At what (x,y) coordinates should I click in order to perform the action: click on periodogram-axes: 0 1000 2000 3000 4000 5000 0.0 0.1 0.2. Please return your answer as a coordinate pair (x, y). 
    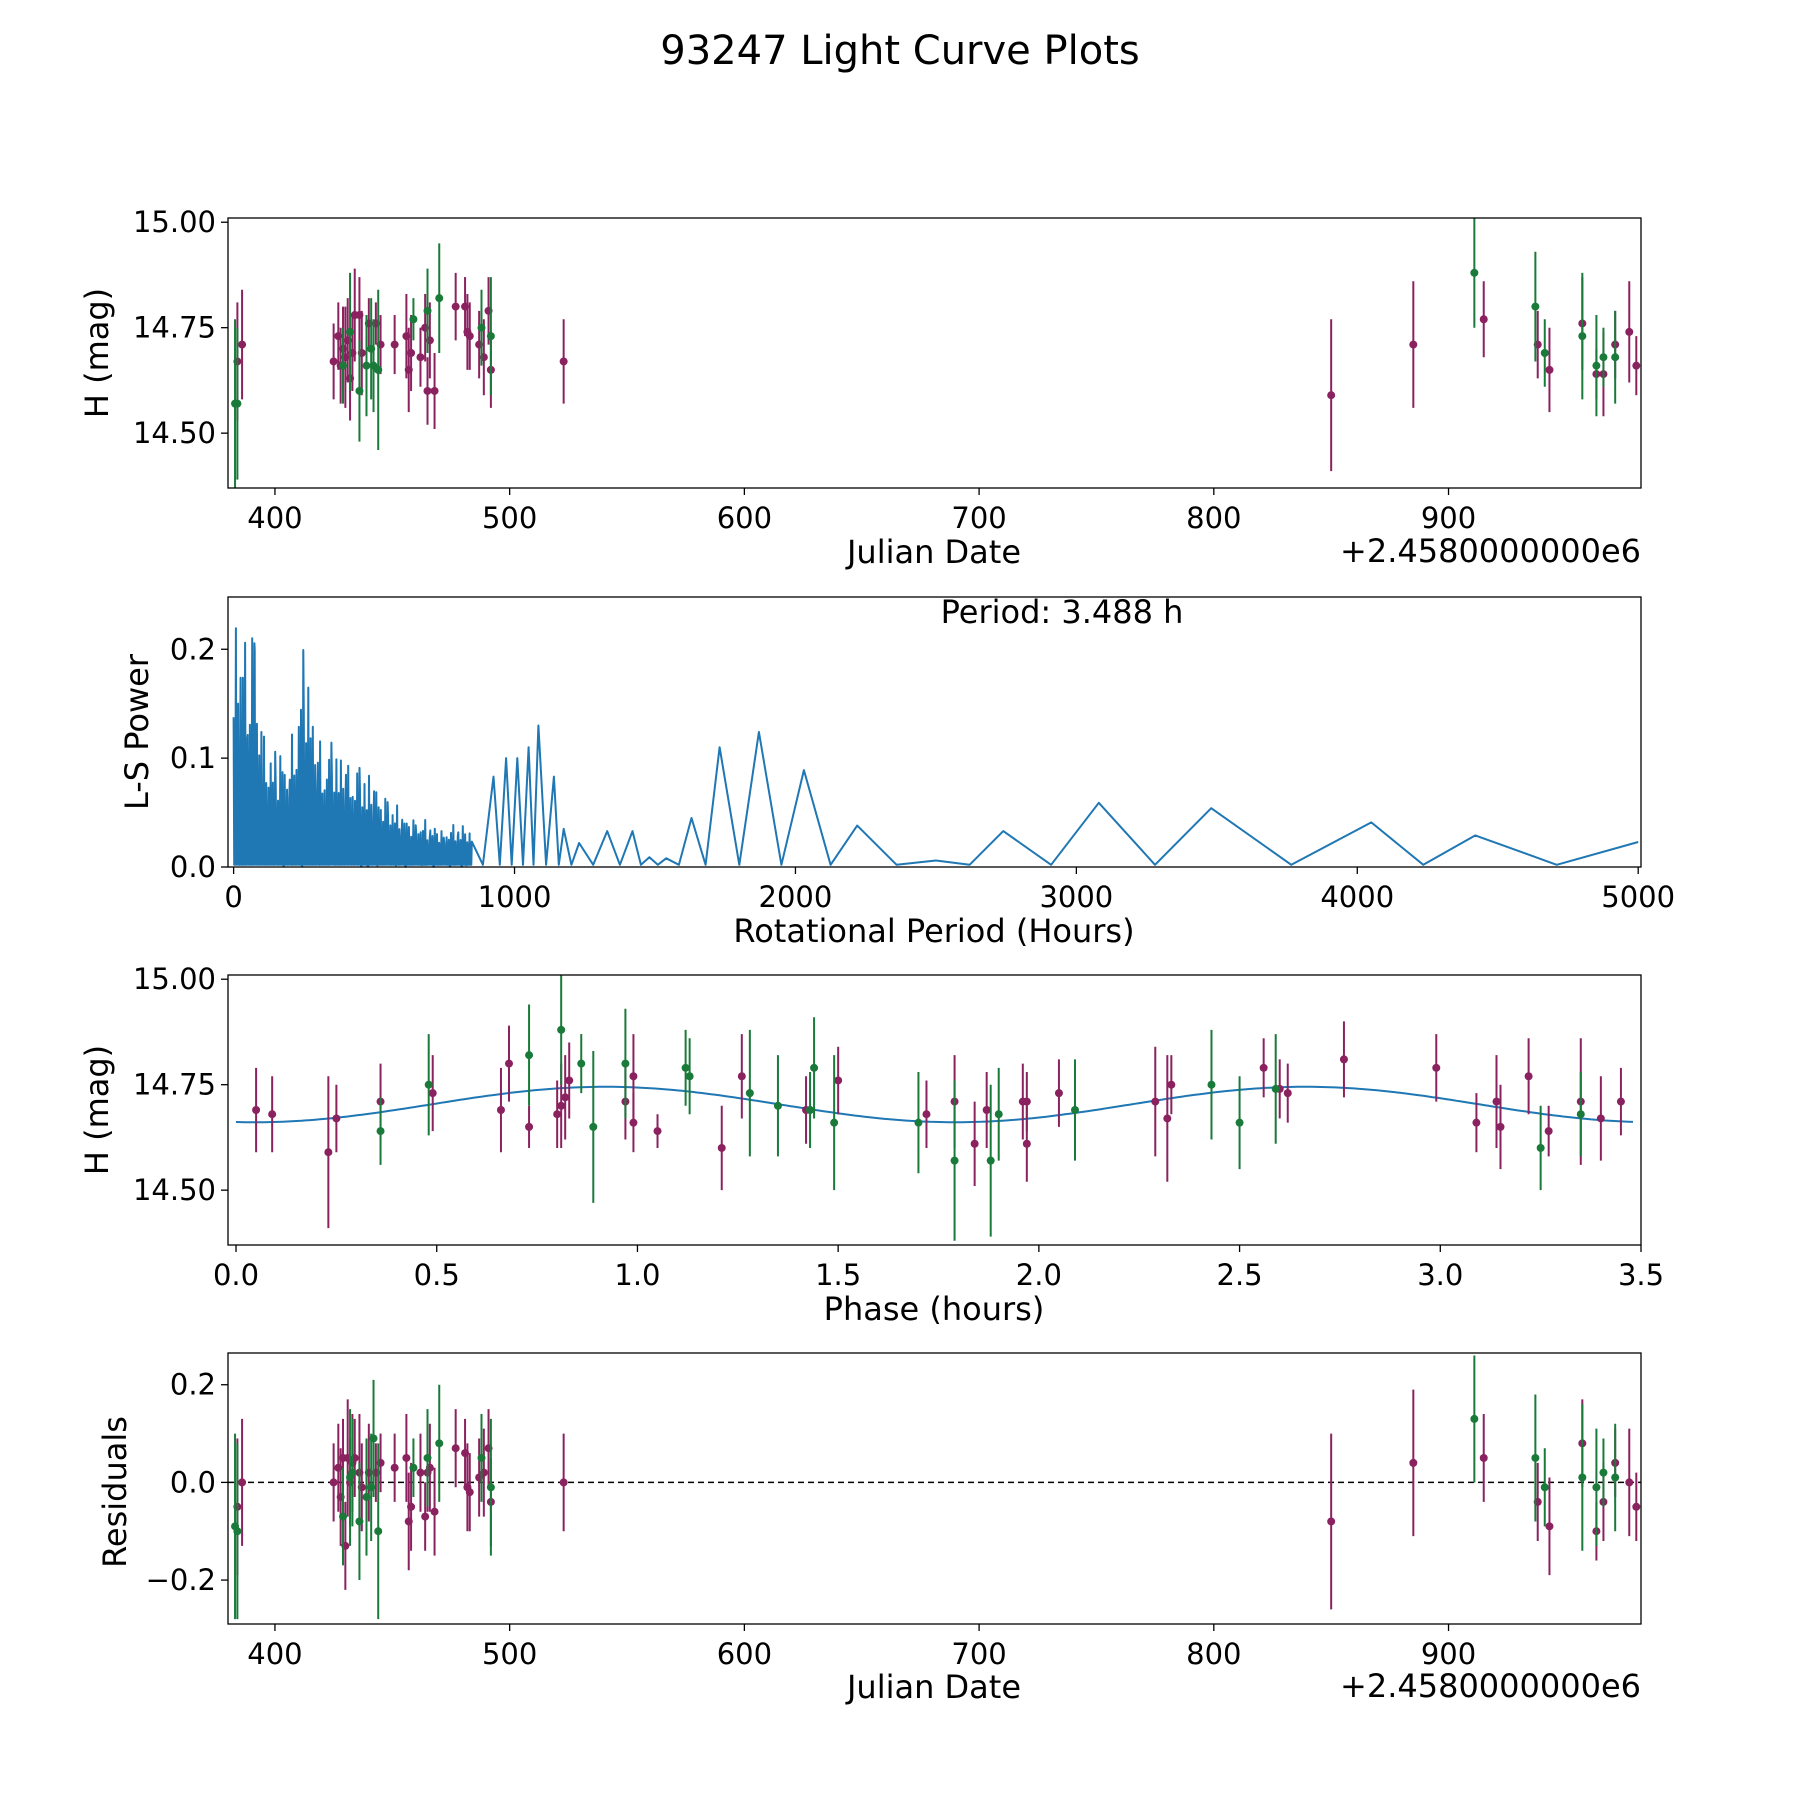
    Looking at the image, I should click on (922, 773).